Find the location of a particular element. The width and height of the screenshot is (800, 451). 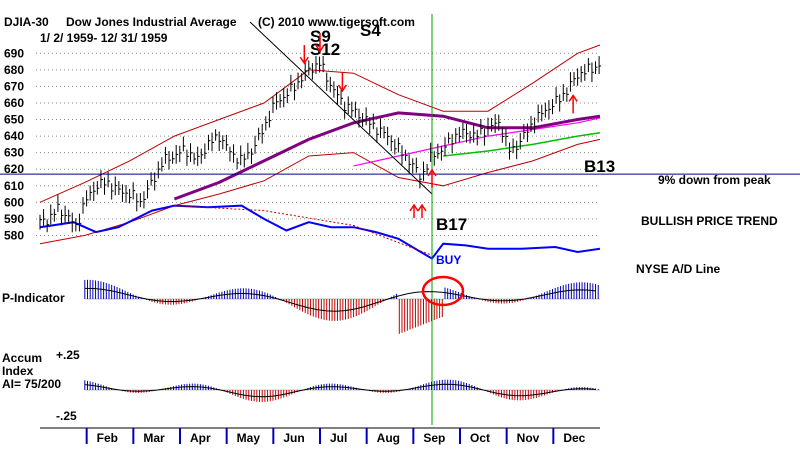

ad-line is located at coordinates (320, 232).